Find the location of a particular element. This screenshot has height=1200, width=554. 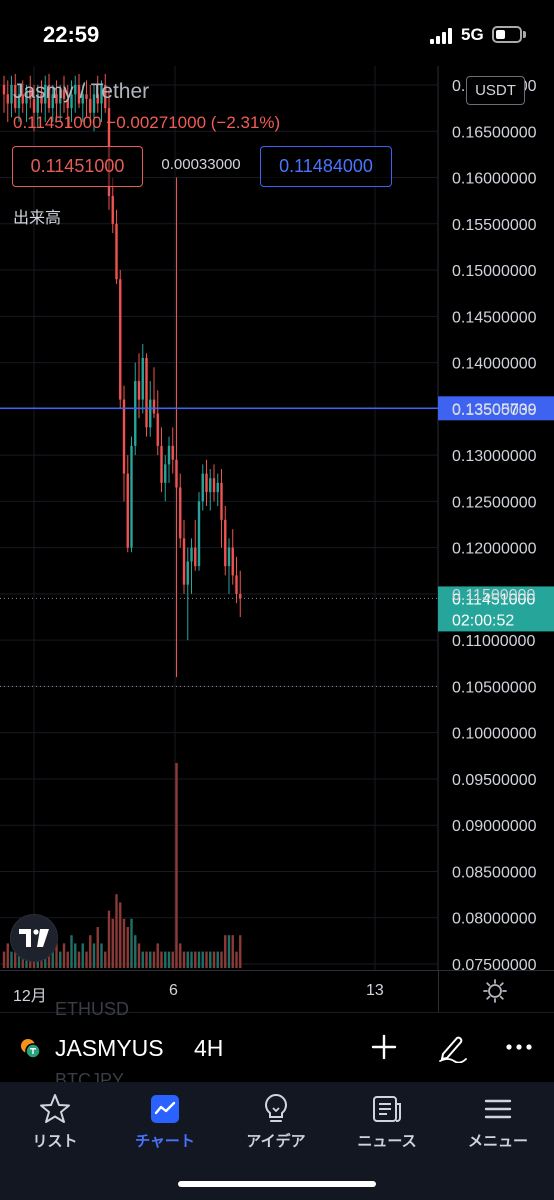

bottom-tab-bar: リスト チャート アイデア ニュース メニュー is located at coordinates (277, 1141).